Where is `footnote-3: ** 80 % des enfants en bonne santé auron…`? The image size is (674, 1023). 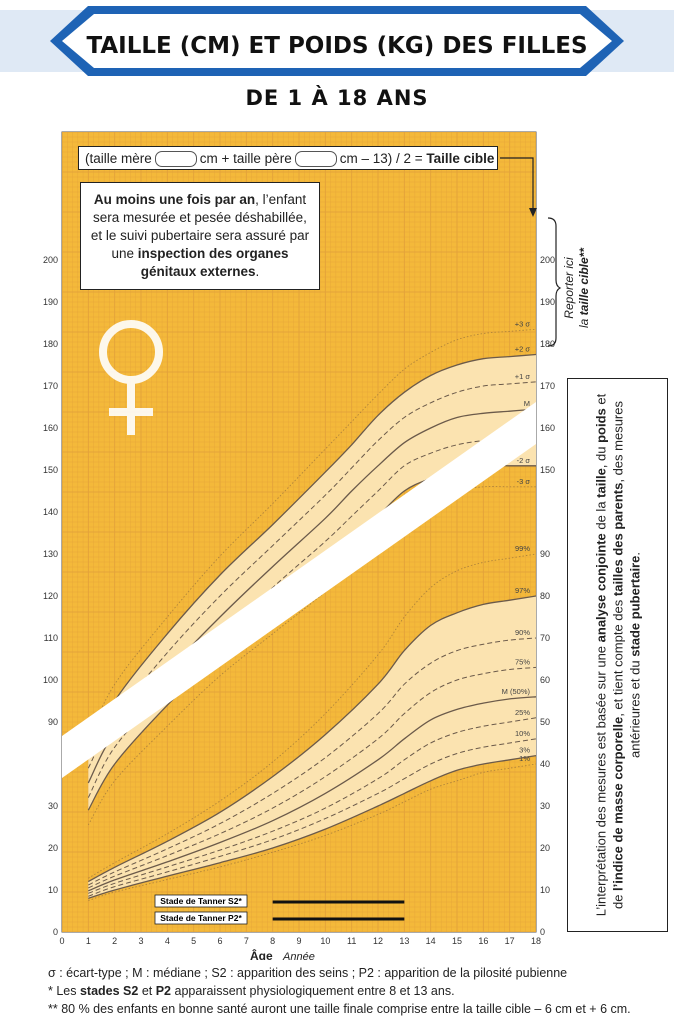 footnote-3: ** 80 % des enfants en bonne santé auron… is located at coordinates (339, 1009).